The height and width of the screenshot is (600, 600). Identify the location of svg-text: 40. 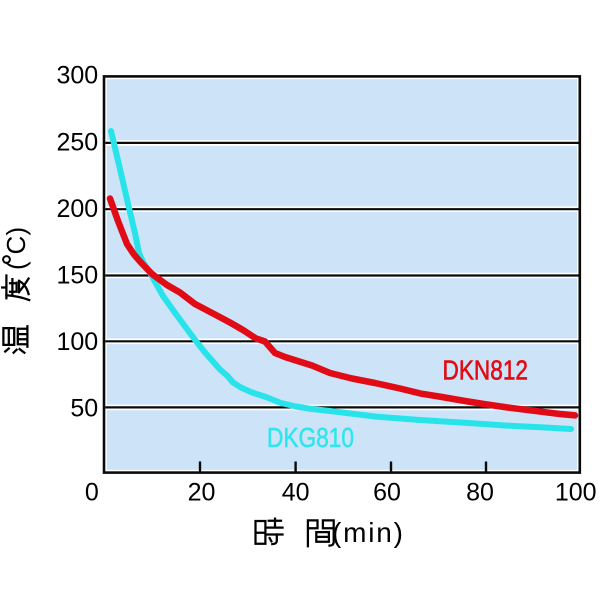
(296, 492).